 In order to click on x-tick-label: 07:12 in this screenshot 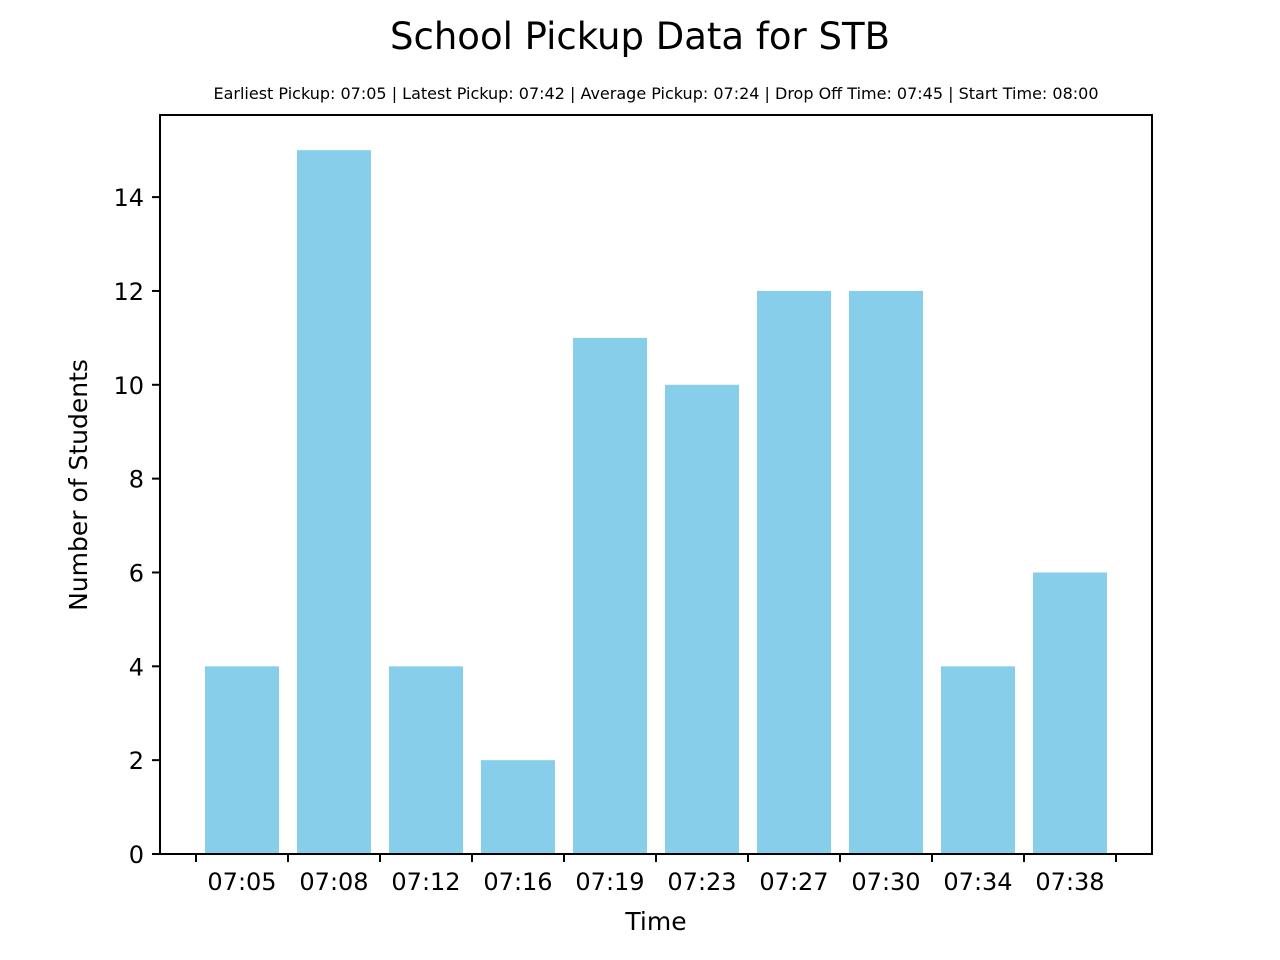, I will do `click(425, 882)`.